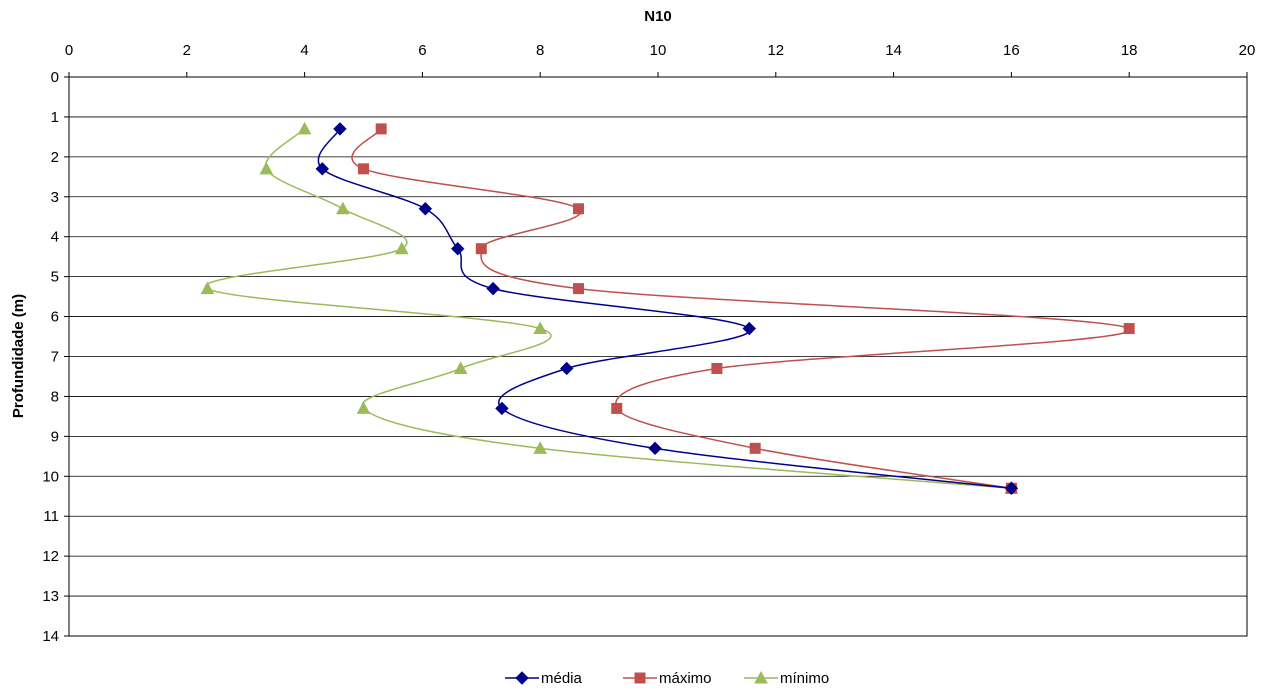 The height and width of the screenshot is (693, 1268). Describe the element at coordinates (658, 50) in the screenshot. I see `x-tick-label: 10` at that location.